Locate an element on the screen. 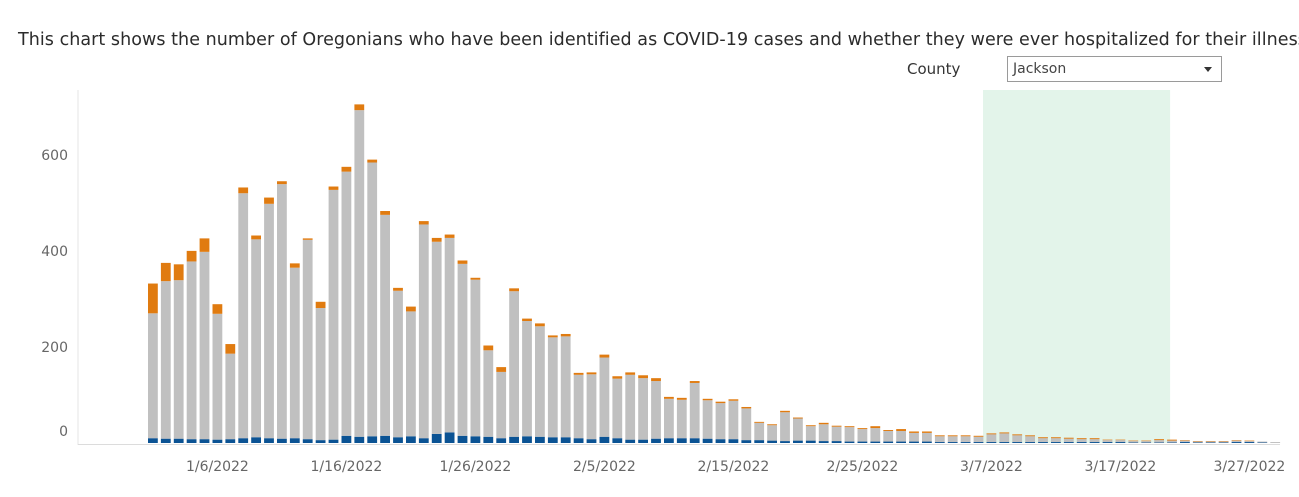  x-tick-label: 2/25/2022 is located at coordinates (863, 467).